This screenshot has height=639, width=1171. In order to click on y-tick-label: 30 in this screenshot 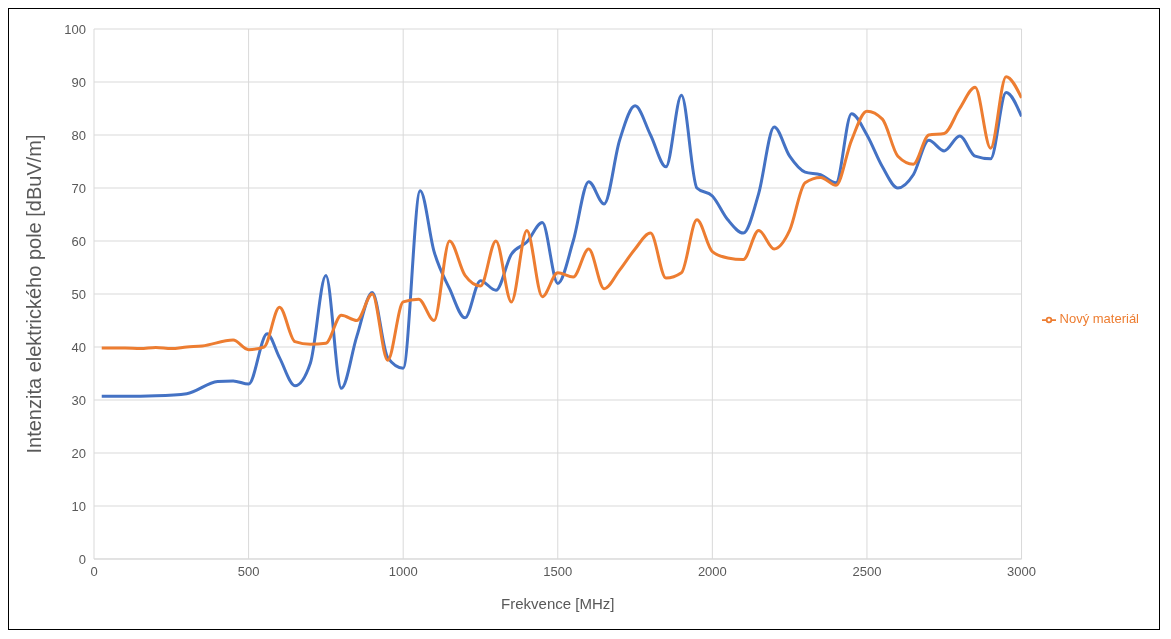, I will do `click(78, 400)`.